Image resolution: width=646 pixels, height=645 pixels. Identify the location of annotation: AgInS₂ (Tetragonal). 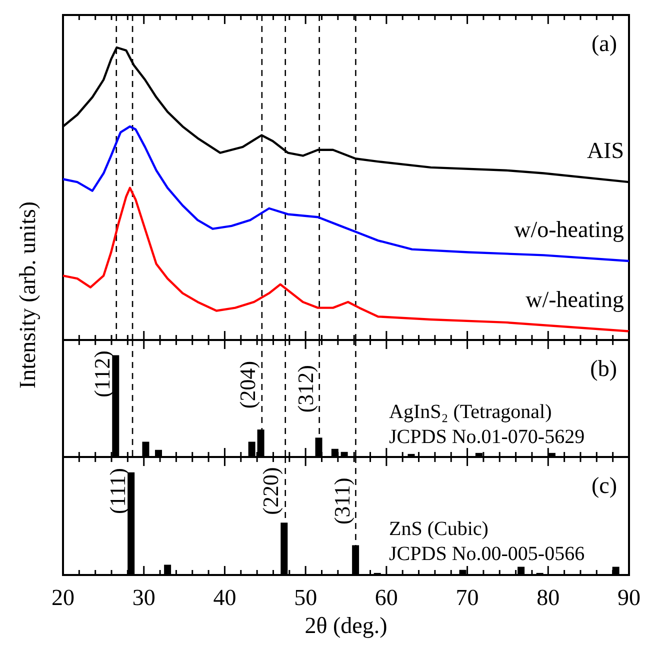
(470, 412).